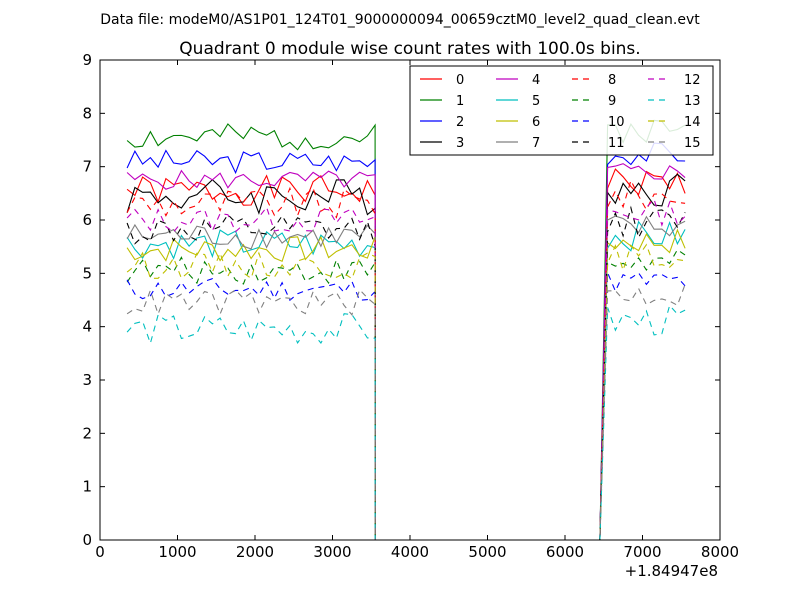 The width and height of the screenshot is (800, 600). What do you see at coordinates (87, 380) in the screenshot?
I see `y-tick-label: 3` at bounding box center [87, 380].